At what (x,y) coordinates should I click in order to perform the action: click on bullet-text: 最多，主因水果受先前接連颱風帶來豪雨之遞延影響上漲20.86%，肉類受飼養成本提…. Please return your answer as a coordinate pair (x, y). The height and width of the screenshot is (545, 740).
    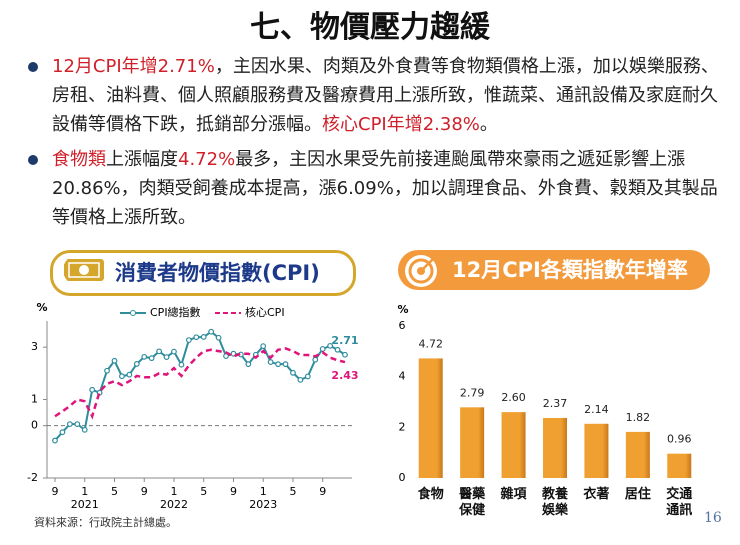
    Looking at the image, I should click on (385, 188).